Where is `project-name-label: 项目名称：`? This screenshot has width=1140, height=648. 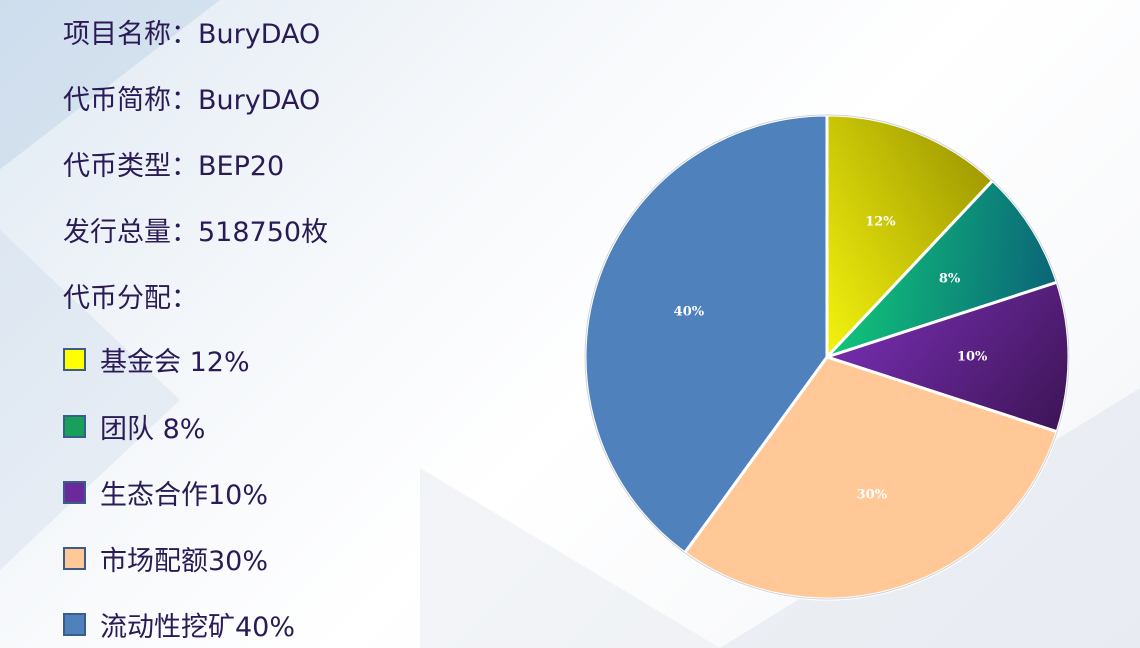
project-name-label: 项目名称： is located at coordinates (130, 34).